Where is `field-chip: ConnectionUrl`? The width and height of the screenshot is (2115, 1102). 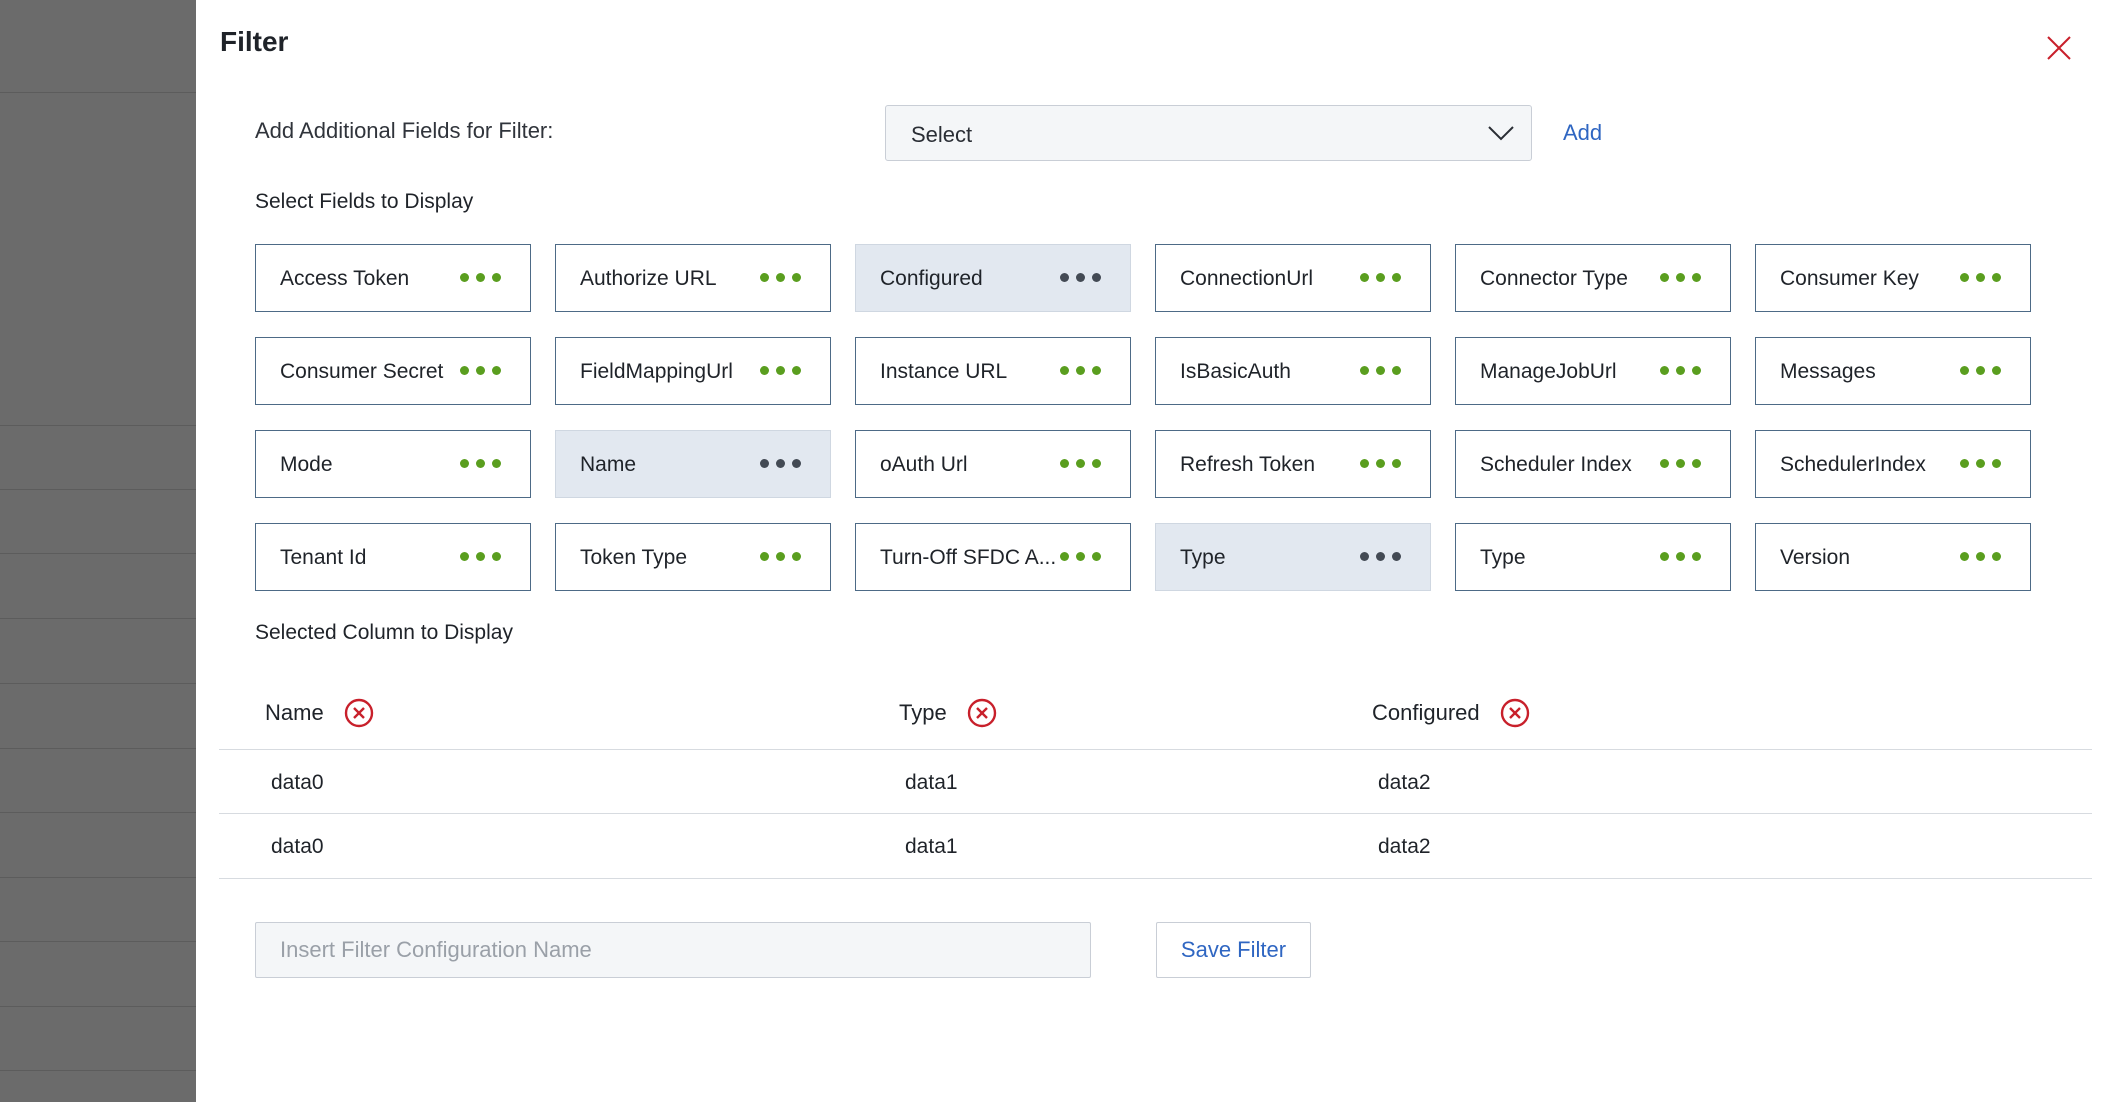
field-chip: ConnectionUrl is located at coordinates (1293, 278).